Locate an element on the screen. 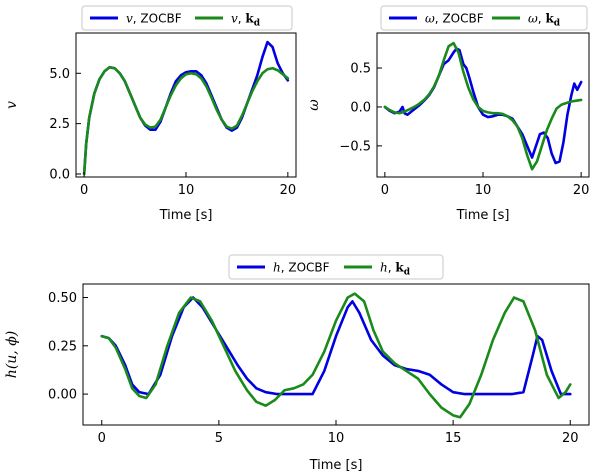  y-axis-label: ω is located at coordinates (314, 105).